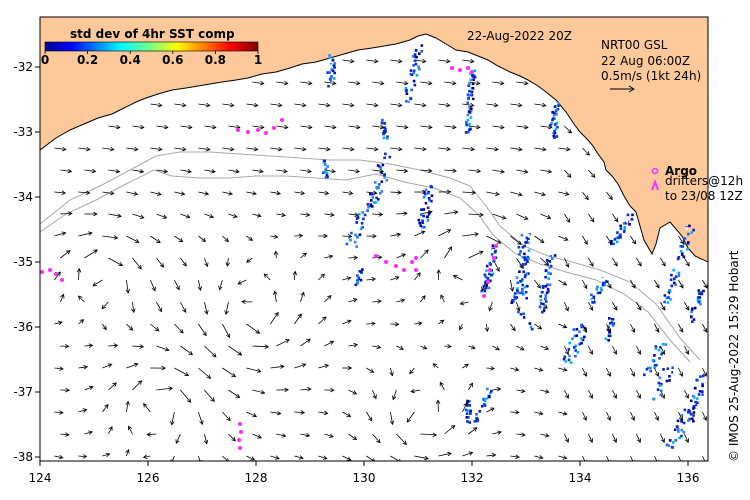 This screenshot has width=750, height=500. Describe the element at coordinates (23, 457) in the screenshot. I see `lat-tick-label: -38` at that location.